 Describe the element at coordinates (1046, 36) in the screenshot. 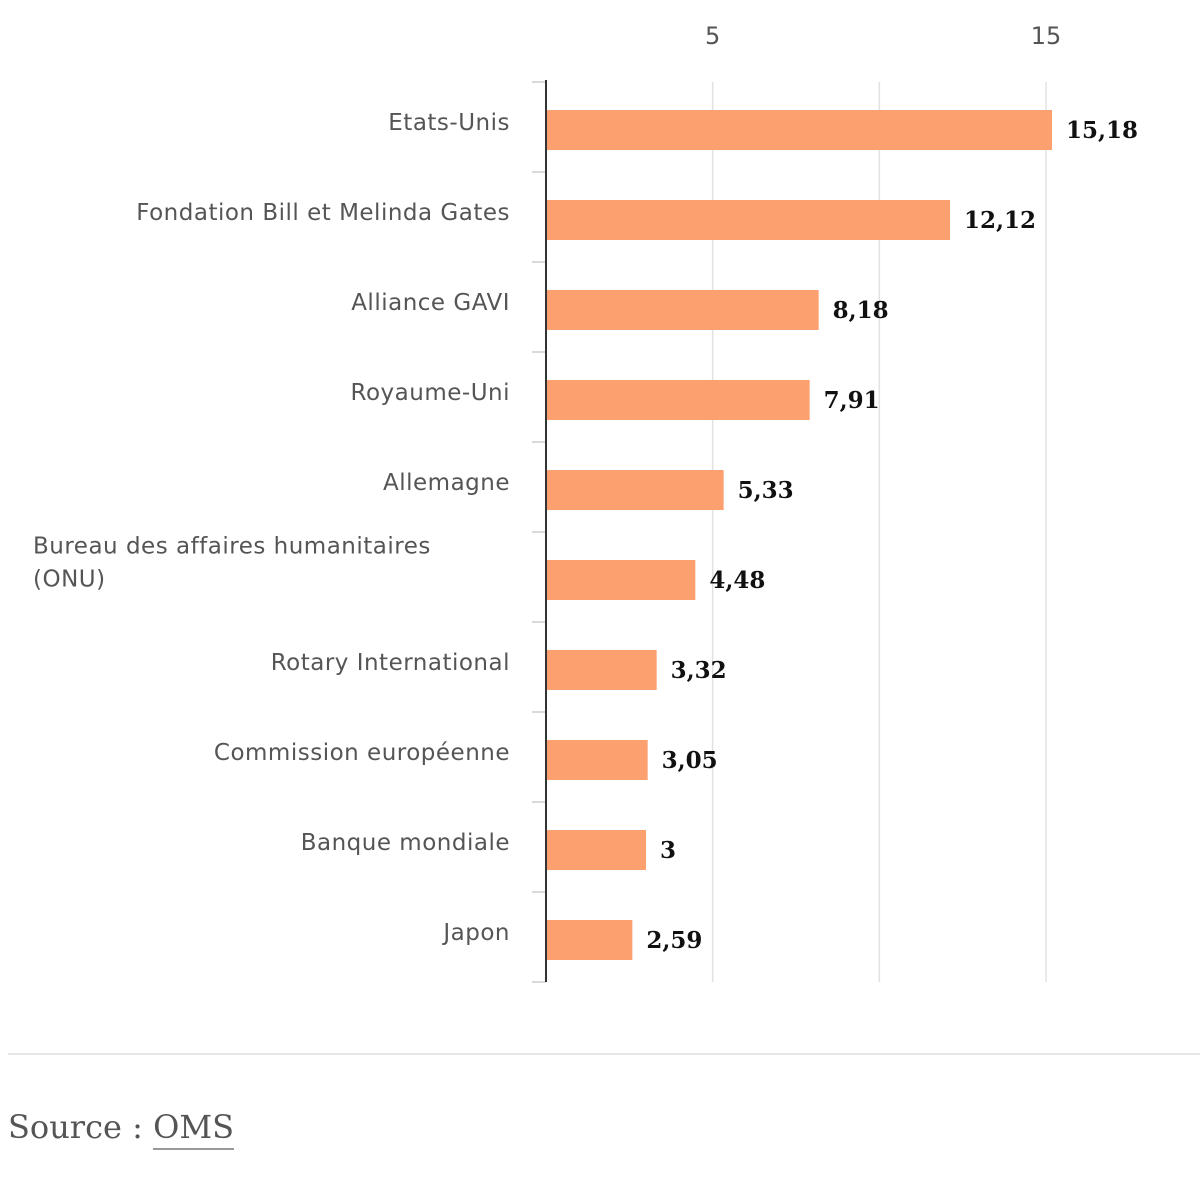

I see `x-tick-label: 15` at that location.